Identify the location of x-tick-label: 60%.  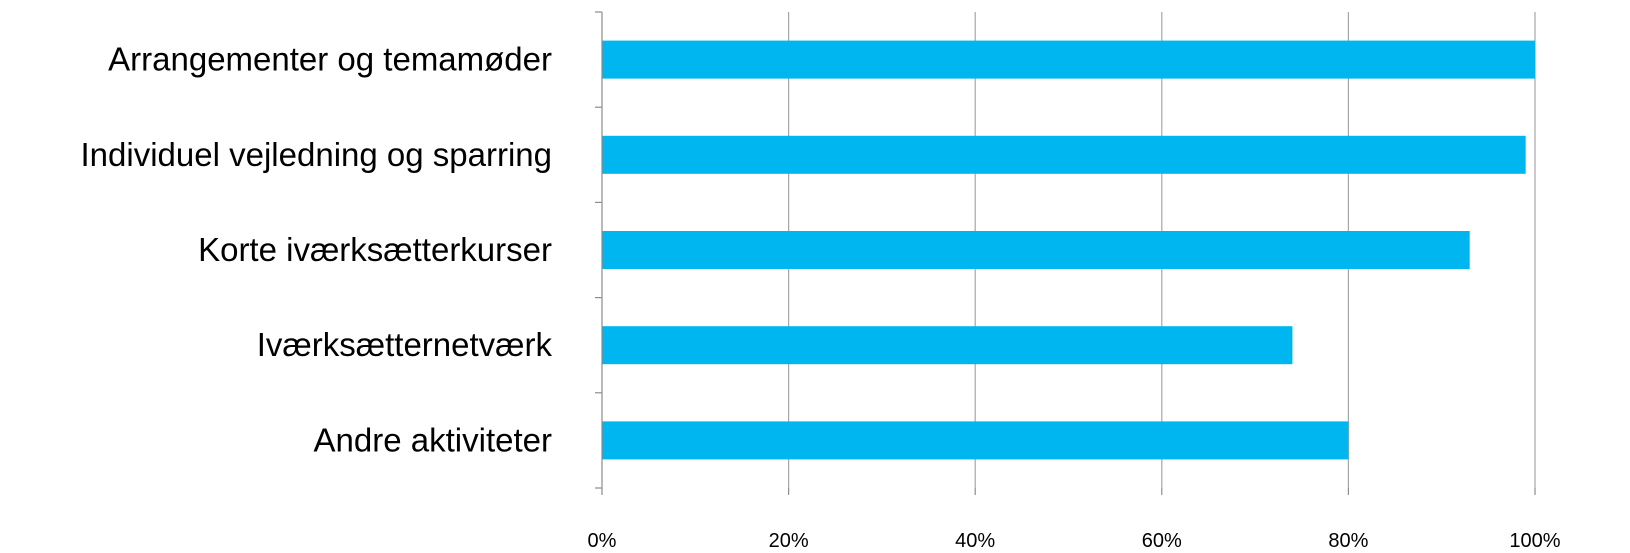
(1162, 541).